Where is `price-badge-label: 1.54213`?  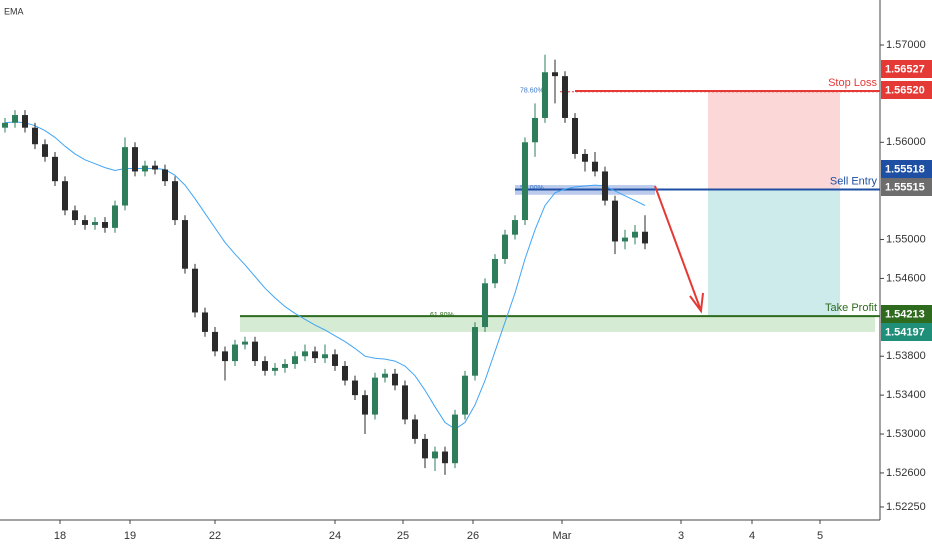 price-badge-label: 1.54213 is located at coordinates (905, 314).